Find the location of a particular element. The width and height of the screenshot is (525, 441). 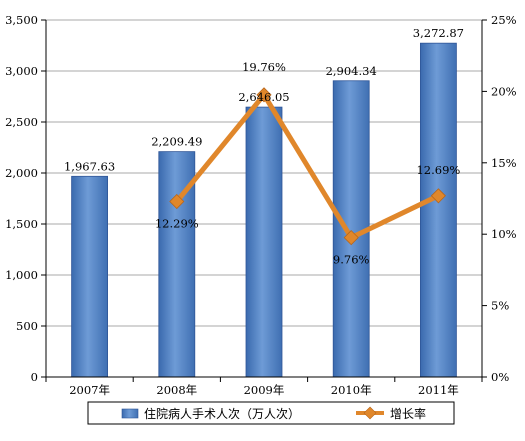

right-tick-label: 0% is located at coordinates (500, 377).